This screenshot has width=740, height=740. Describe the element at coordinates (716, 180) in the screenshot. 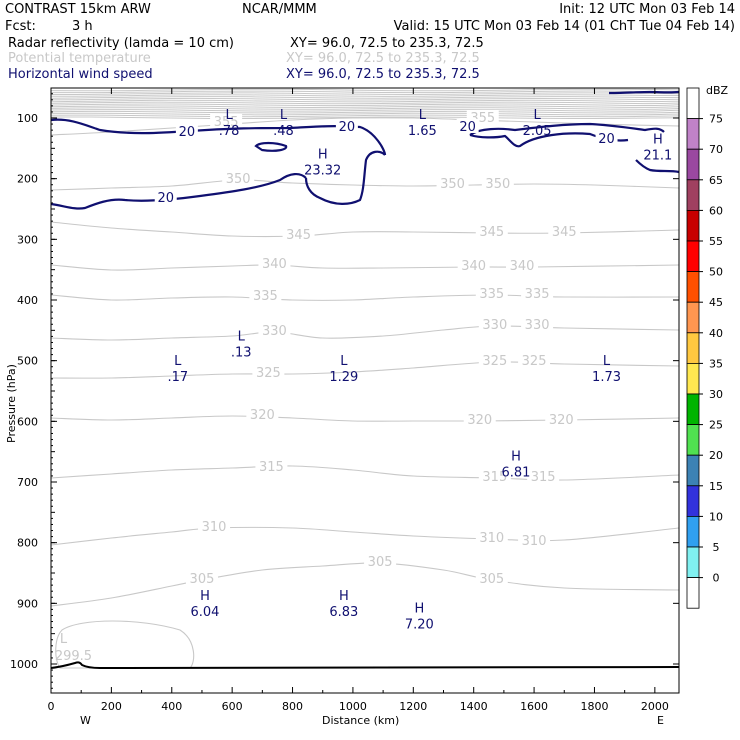

I see `colorbar-level: 65` at that location.